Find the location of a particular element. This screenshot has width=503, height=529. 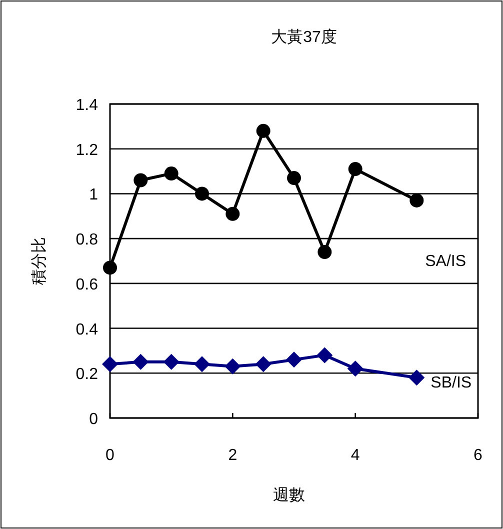

y-tick-label: 1.4 is located at coordinates (87, 105).